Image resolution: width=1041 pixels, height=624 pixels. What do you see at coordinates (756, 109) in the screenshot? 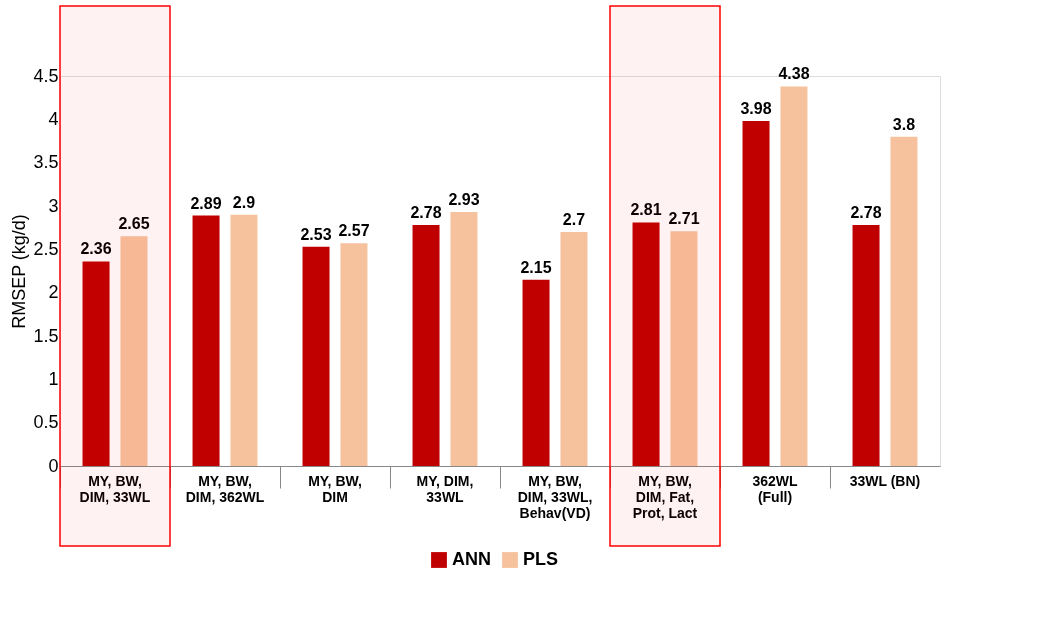
I see `data-label: 3.98` at bounding box center [756, 109].